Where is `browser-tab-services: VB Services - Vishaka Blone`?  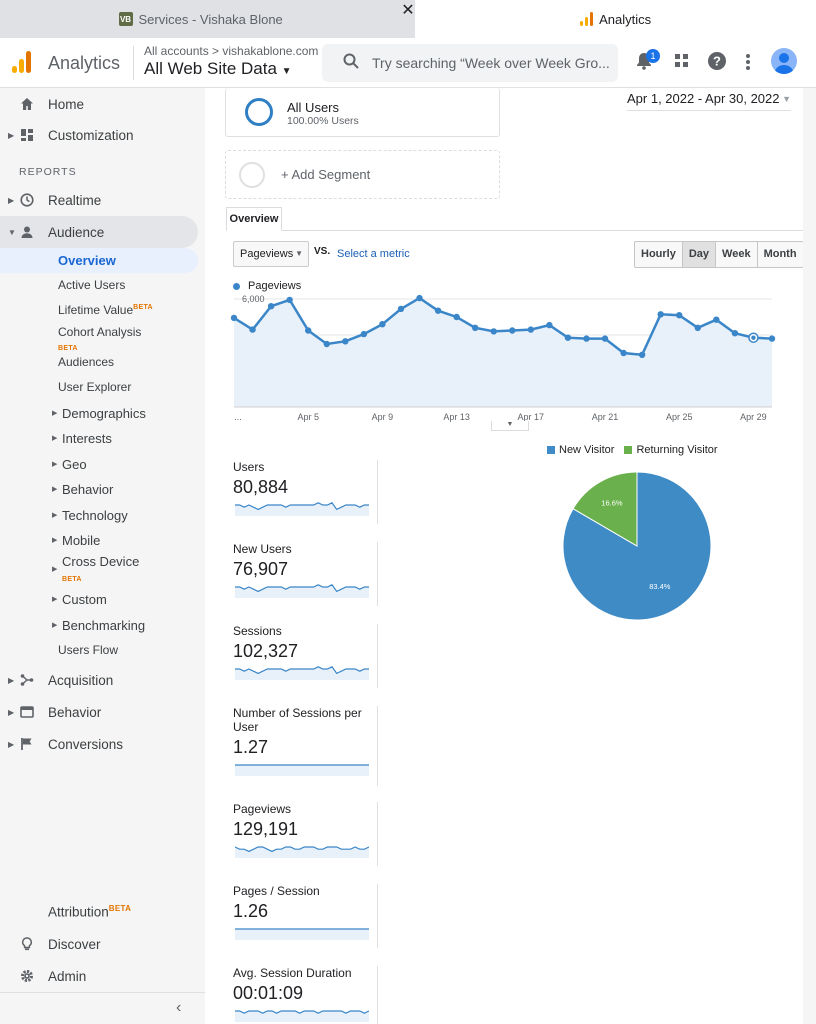 browser-tab-services: VB Services - Vishaka Blone is located at coordinates (200, 19).